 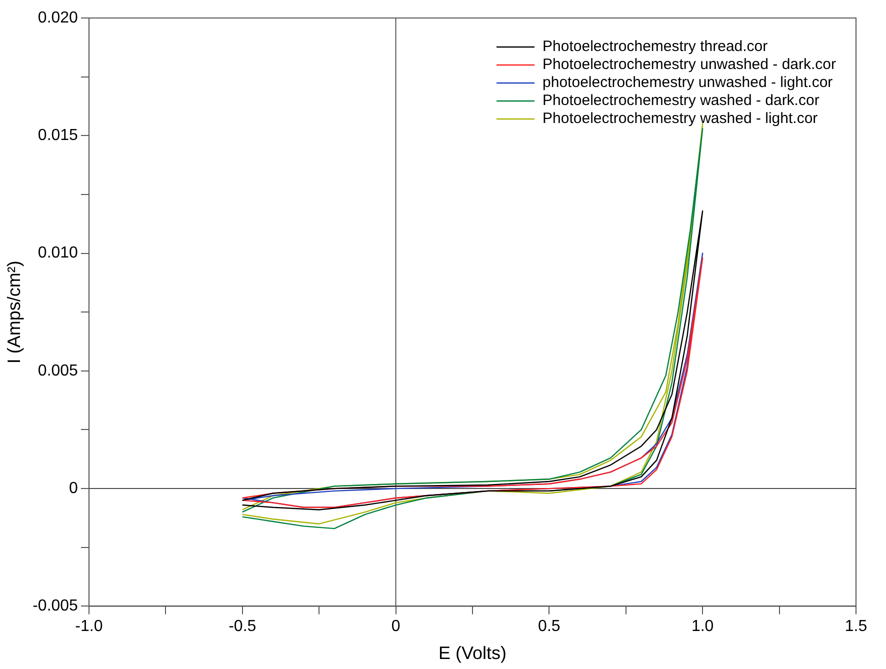 I want to click on x-tick-label: 0.5, so click(x=549, y=627).